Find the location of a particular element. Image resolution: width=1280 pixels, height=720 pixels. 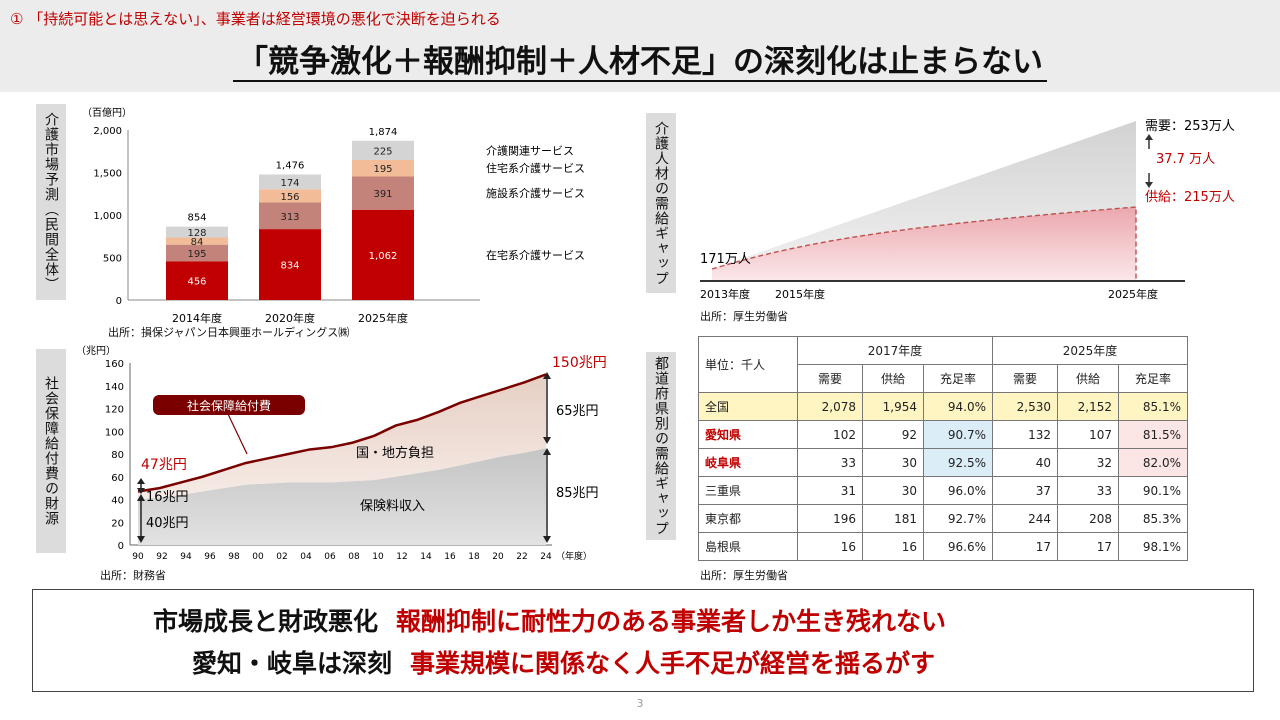

market-total-label: 854 is located at coordinates (196, 218).